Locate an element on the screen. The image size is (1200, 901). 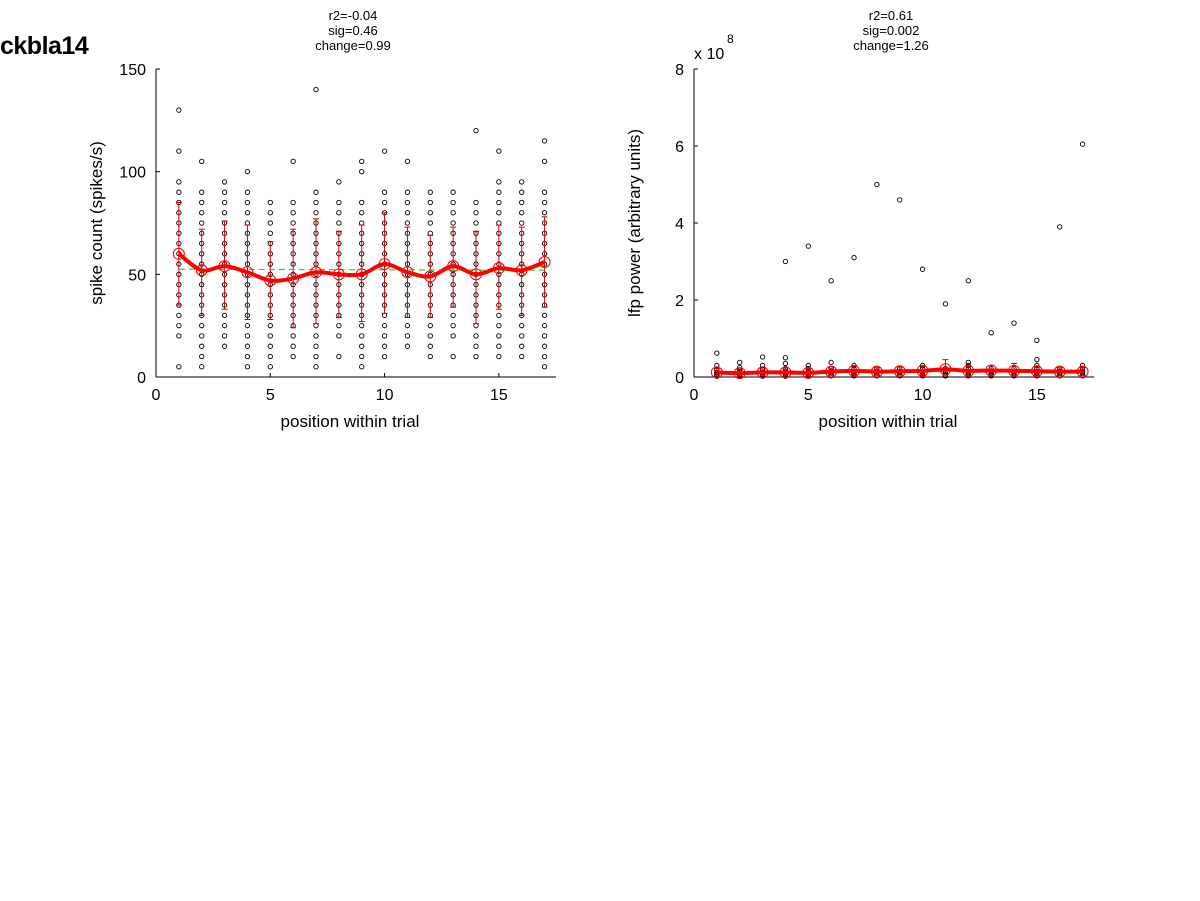
mean-line is located at coordinates (361, 267).